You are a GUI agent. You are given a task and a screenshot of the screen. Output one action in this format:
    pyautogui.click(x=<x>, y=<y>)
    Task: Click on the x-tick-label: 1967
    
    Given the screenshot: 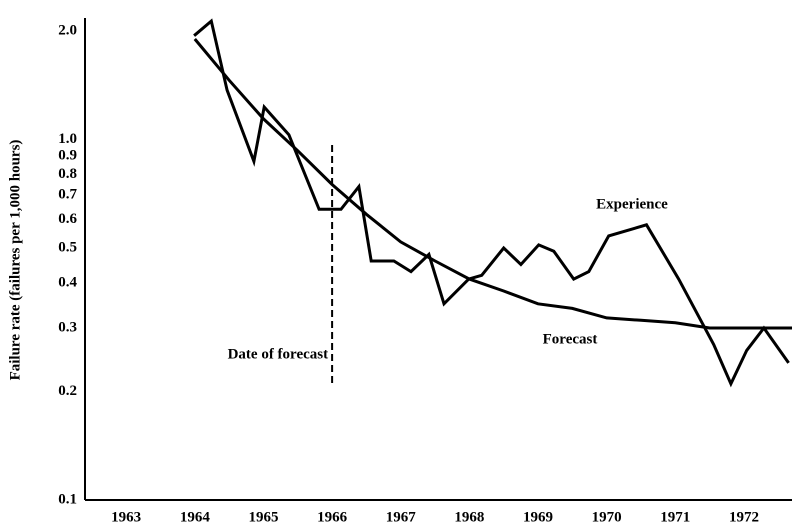 What is the action you would take?
    pyautogui.click(x=401, y=517)
    